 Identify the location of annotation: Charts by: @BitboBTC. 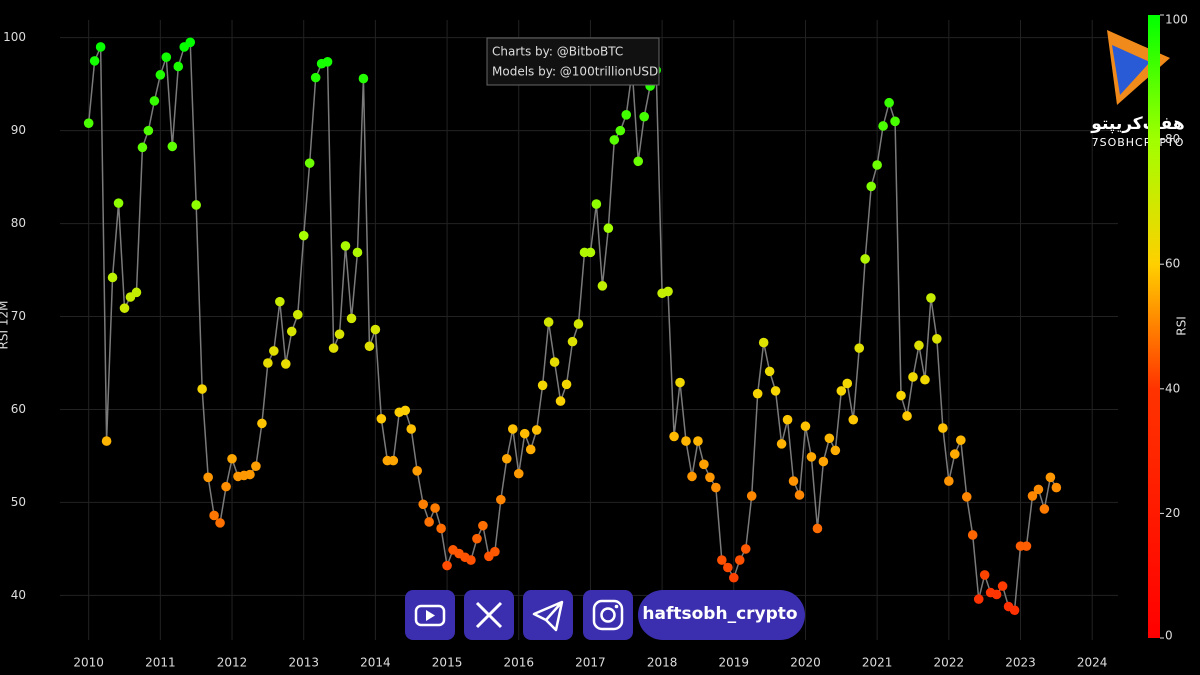
(557, 52).